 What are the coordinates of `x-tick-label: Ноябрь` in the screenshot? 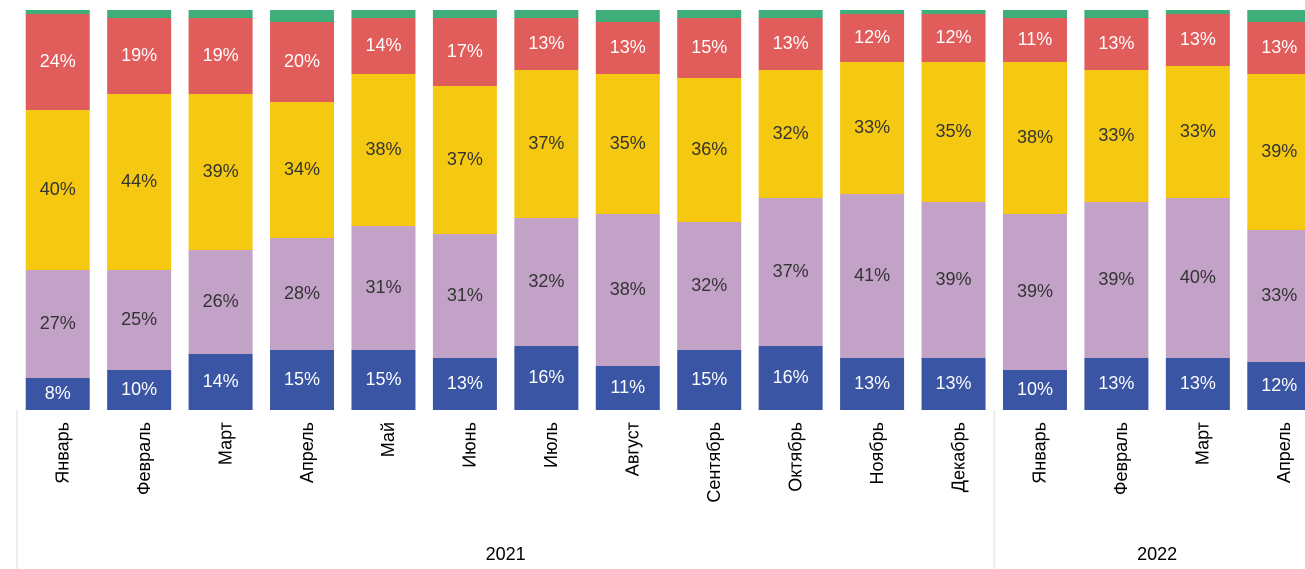 It's located at (877, 453).